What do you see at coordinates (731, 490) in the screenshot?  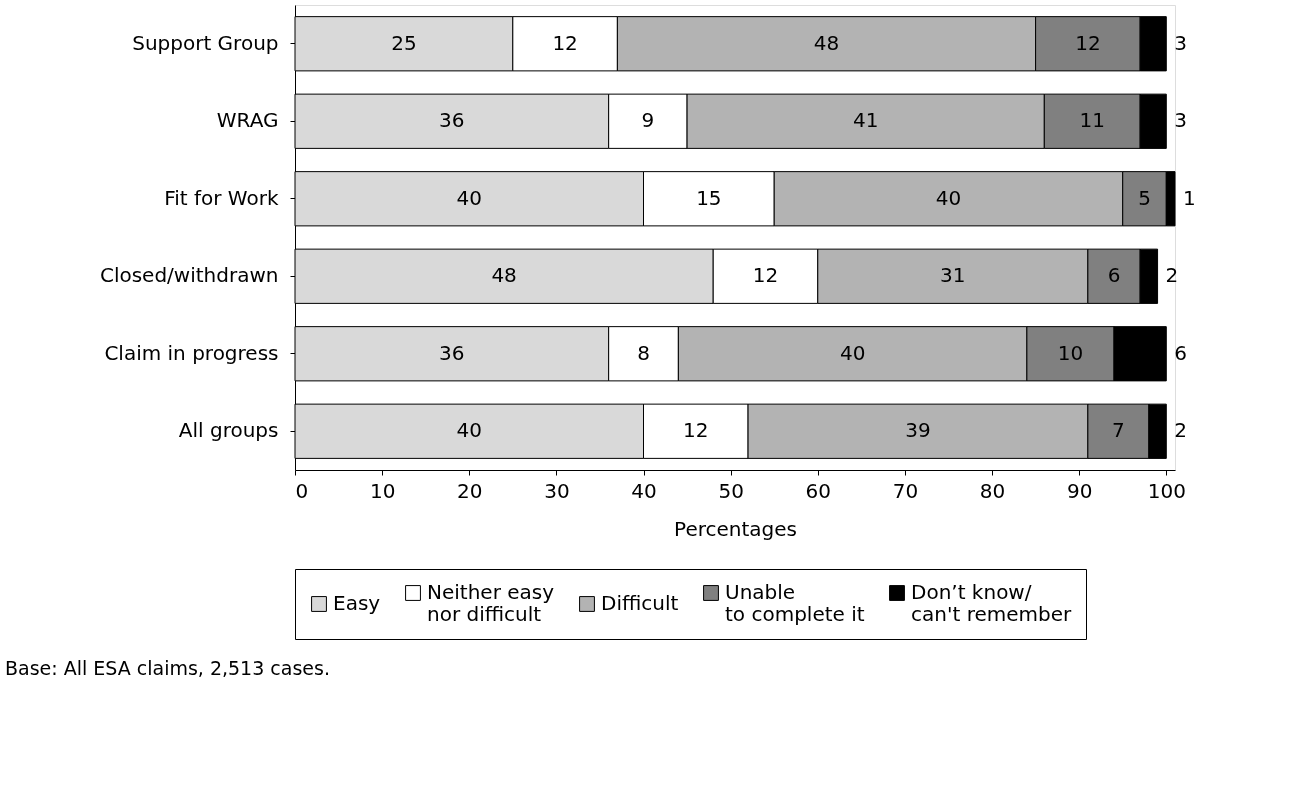 I see `x-tick-label: 50` at bounding box center [731, 490].